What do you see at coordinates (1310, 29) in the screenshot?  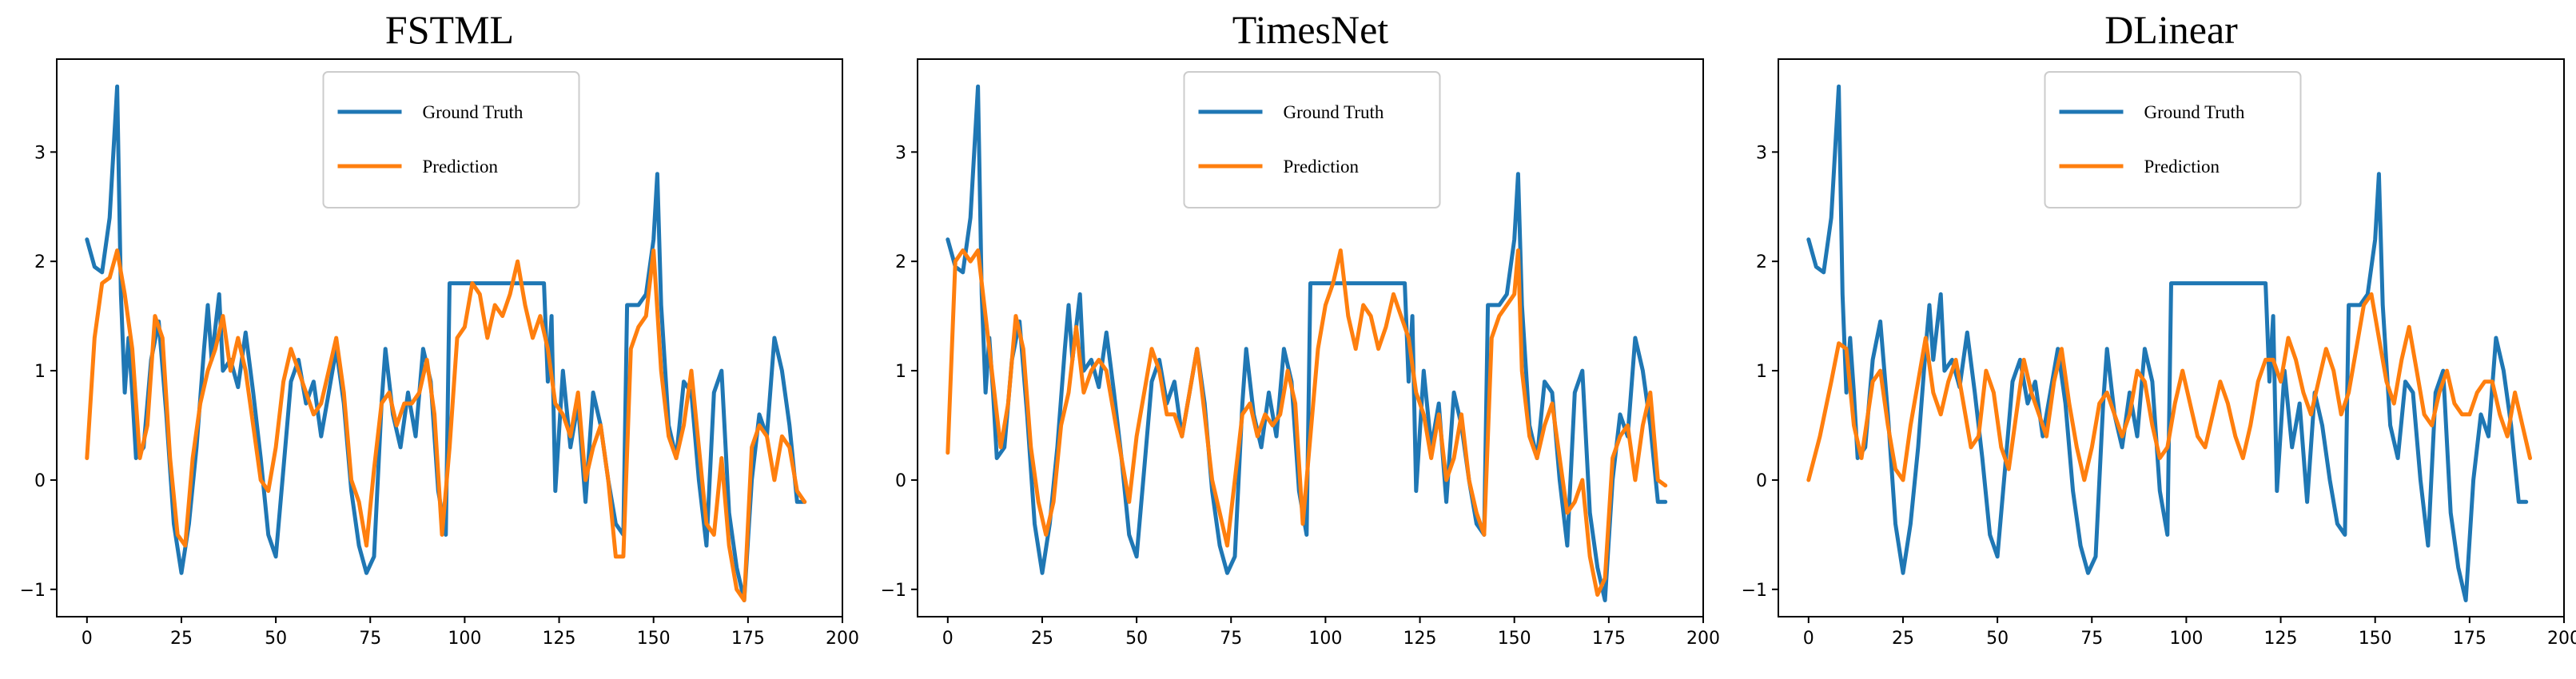 I see `chart-title: TimesNet` at bounding box center [1310, 29].